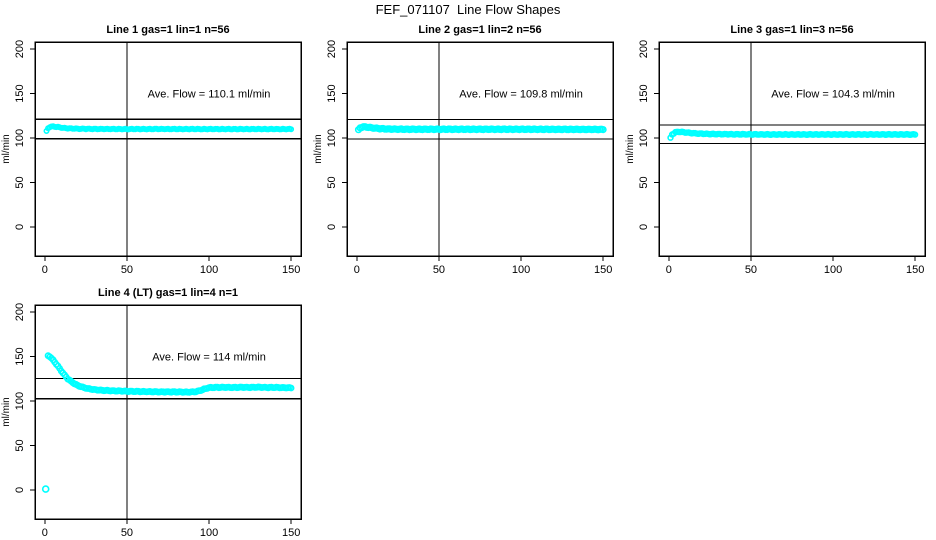 The width and height of the screenshot is (936, 540). I want to click on panel-title: Line 3 gas=1 lin=3 n=56, so click(791, 30).